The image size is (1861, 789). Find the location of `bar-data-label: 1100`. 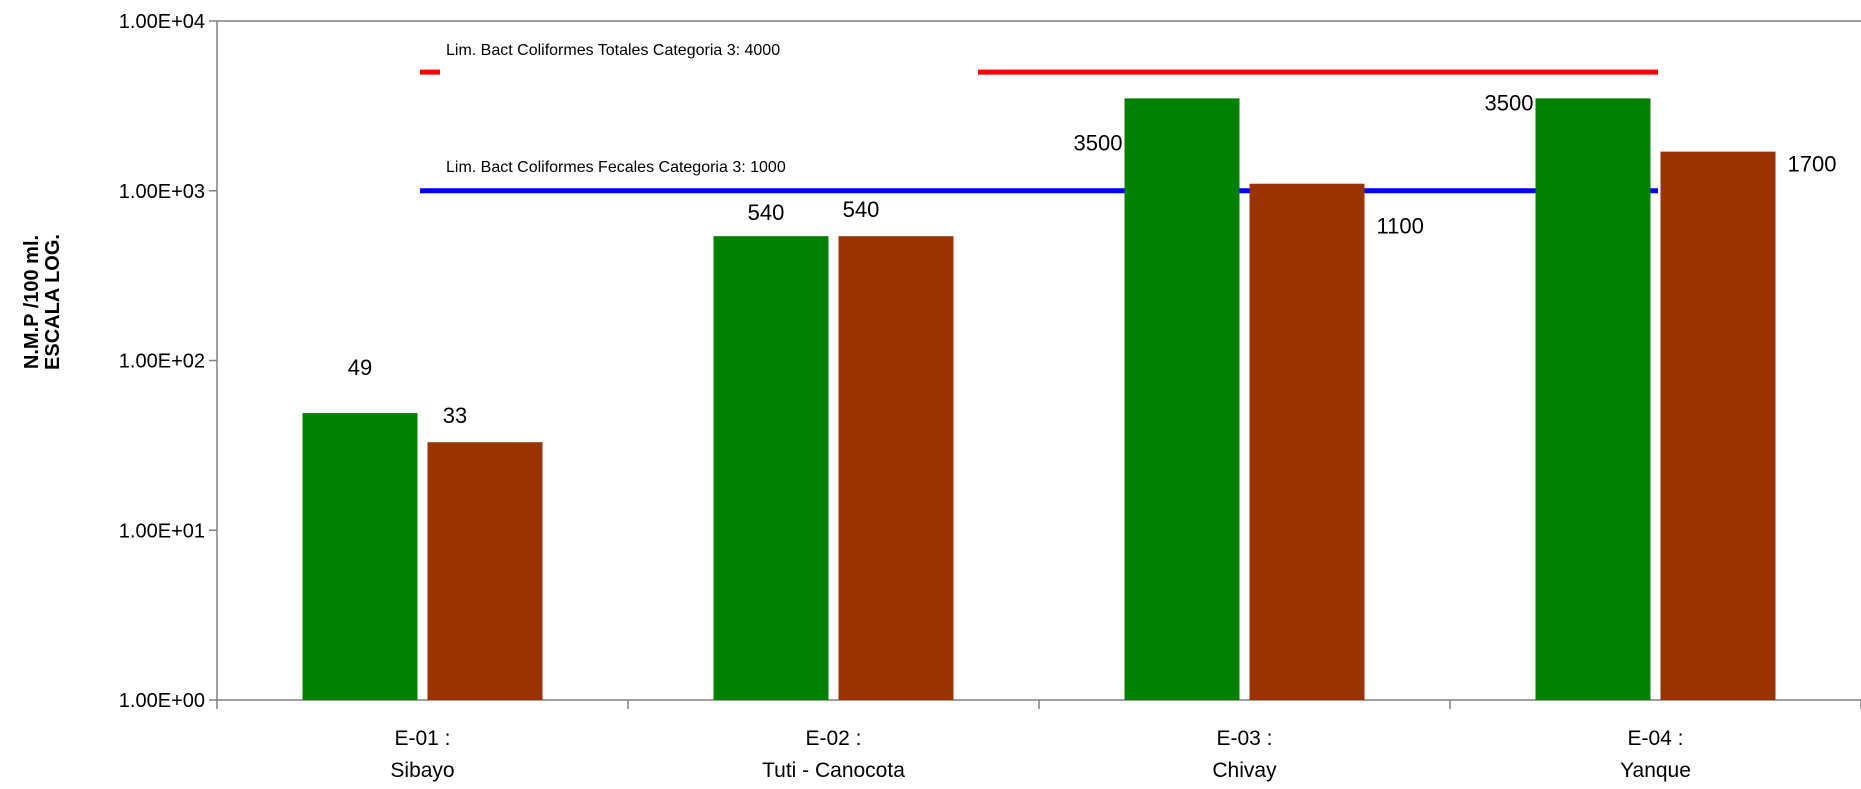

bar-data-label: 1100 is located at coordinates (1400, 226).